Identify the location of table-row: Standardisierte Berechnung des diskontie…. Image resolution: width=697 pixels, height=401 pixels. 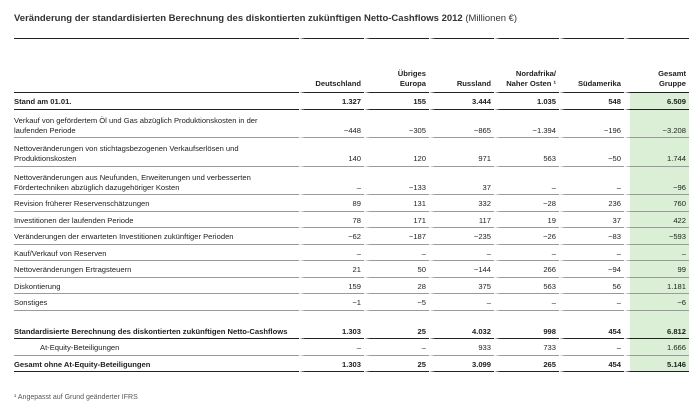
(351, 324).